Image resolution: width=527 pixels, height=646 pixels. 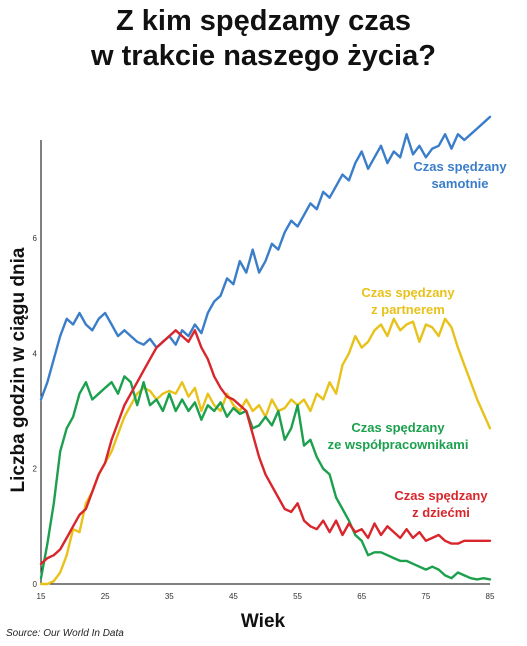 What do you see at coordinates (490, 596) in the screenshot?
I see `x-tick-label: 85` at bounding box center [490, 596].